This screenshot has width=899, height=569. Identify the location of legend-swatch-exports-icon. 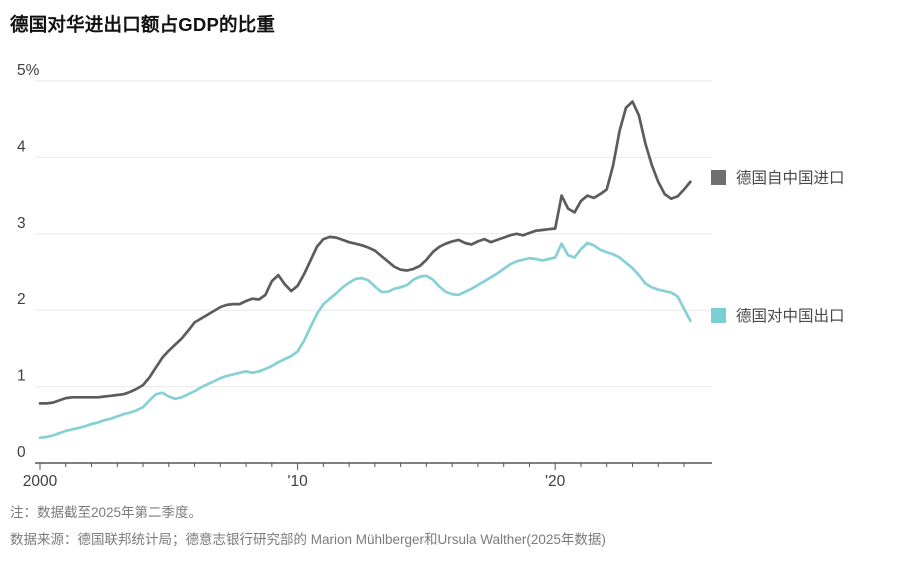
(718, 315).